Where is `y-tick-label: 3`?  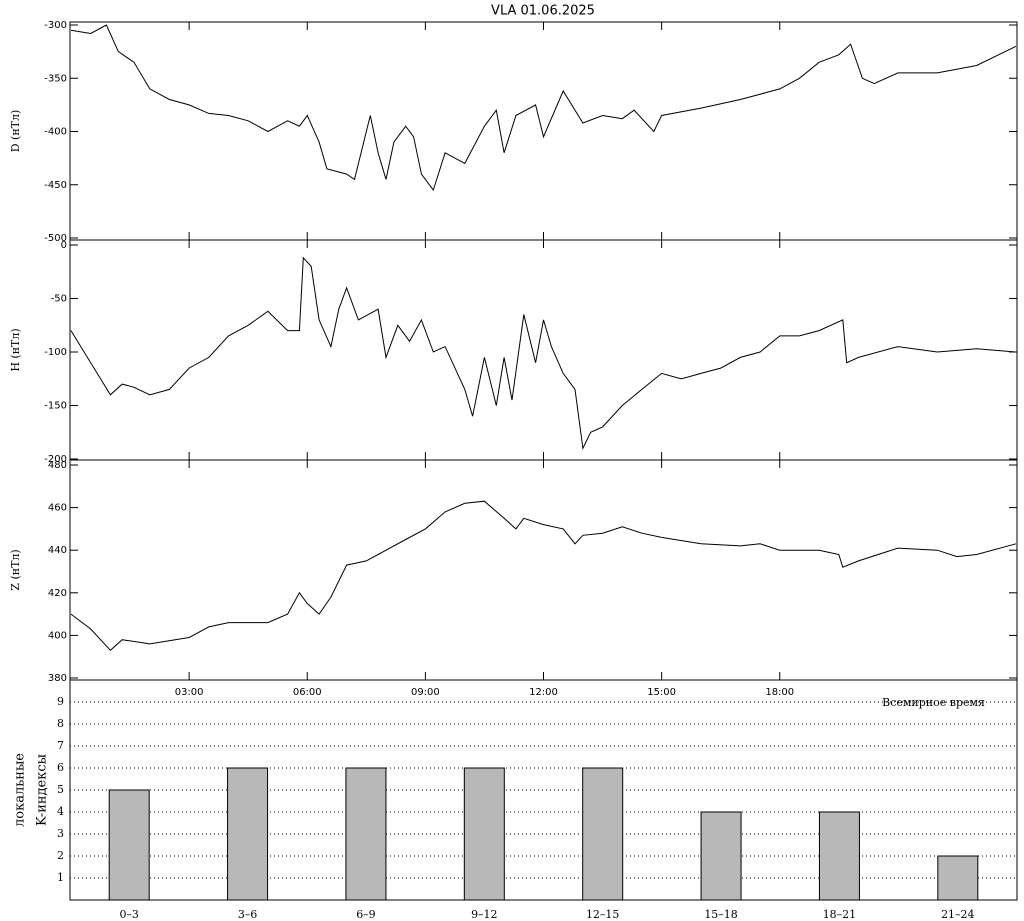 y-tick-label: 3 is located at coordinates (60, 833).